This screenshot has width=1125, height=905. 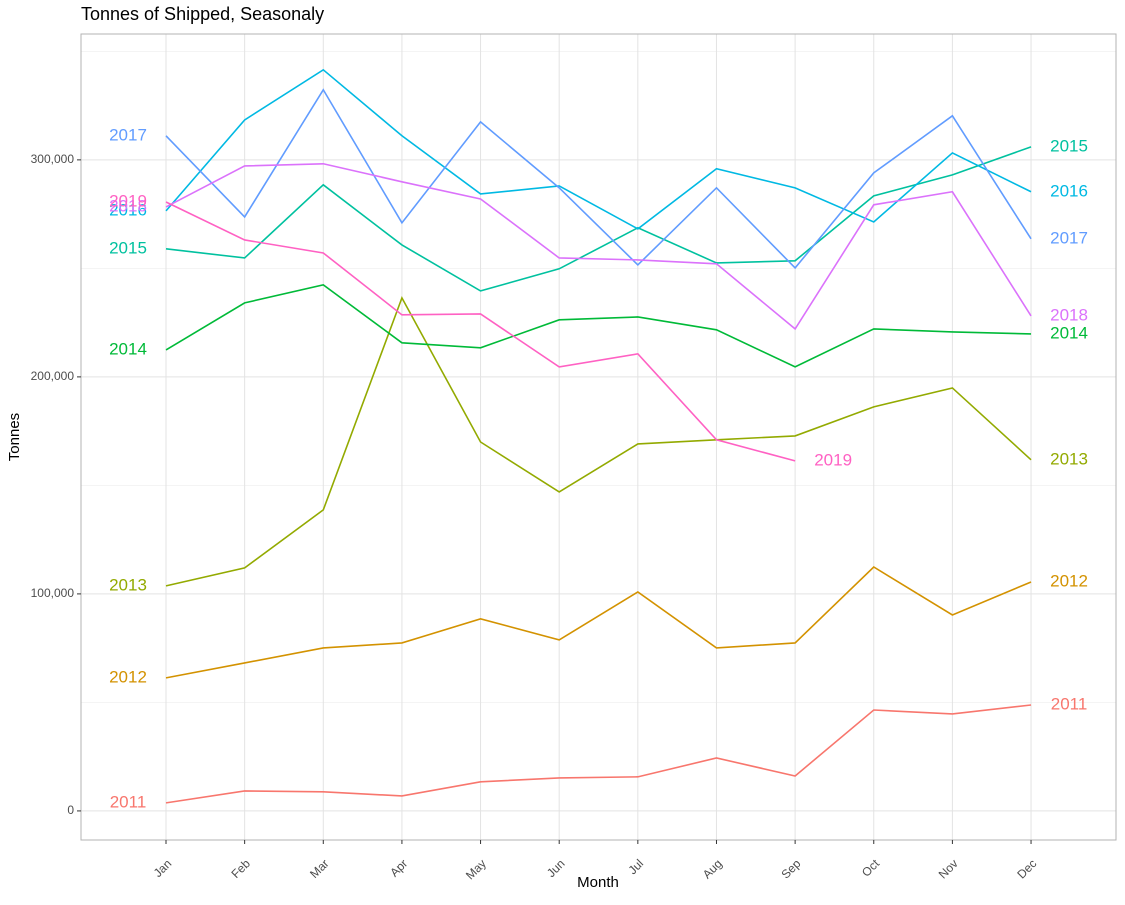 What do you see at coordinates (1069, 314) in the screenshot?
I see `series-end-label: 2018` at bounding box center [1069, 314].